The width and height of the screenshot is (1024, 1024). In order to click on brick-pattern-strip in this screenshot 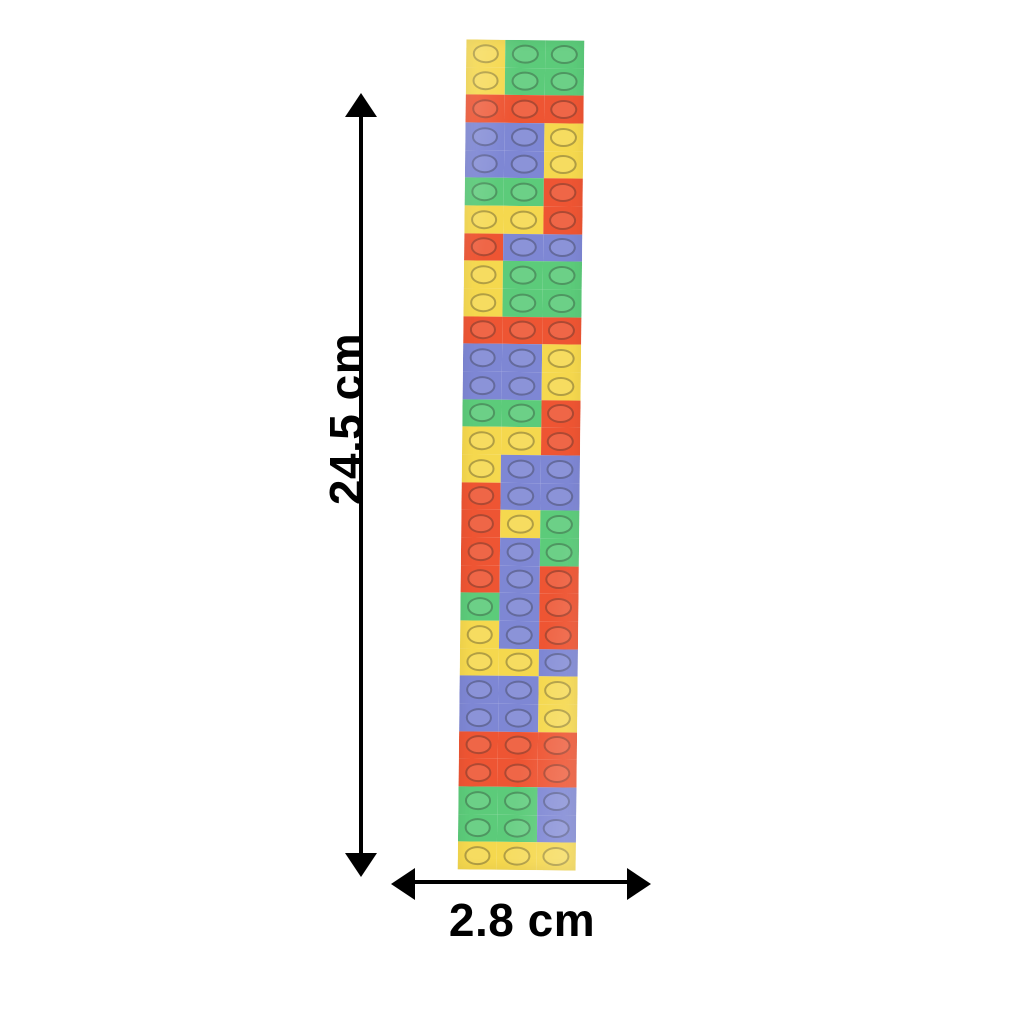, I will do `click(521, 455)`.